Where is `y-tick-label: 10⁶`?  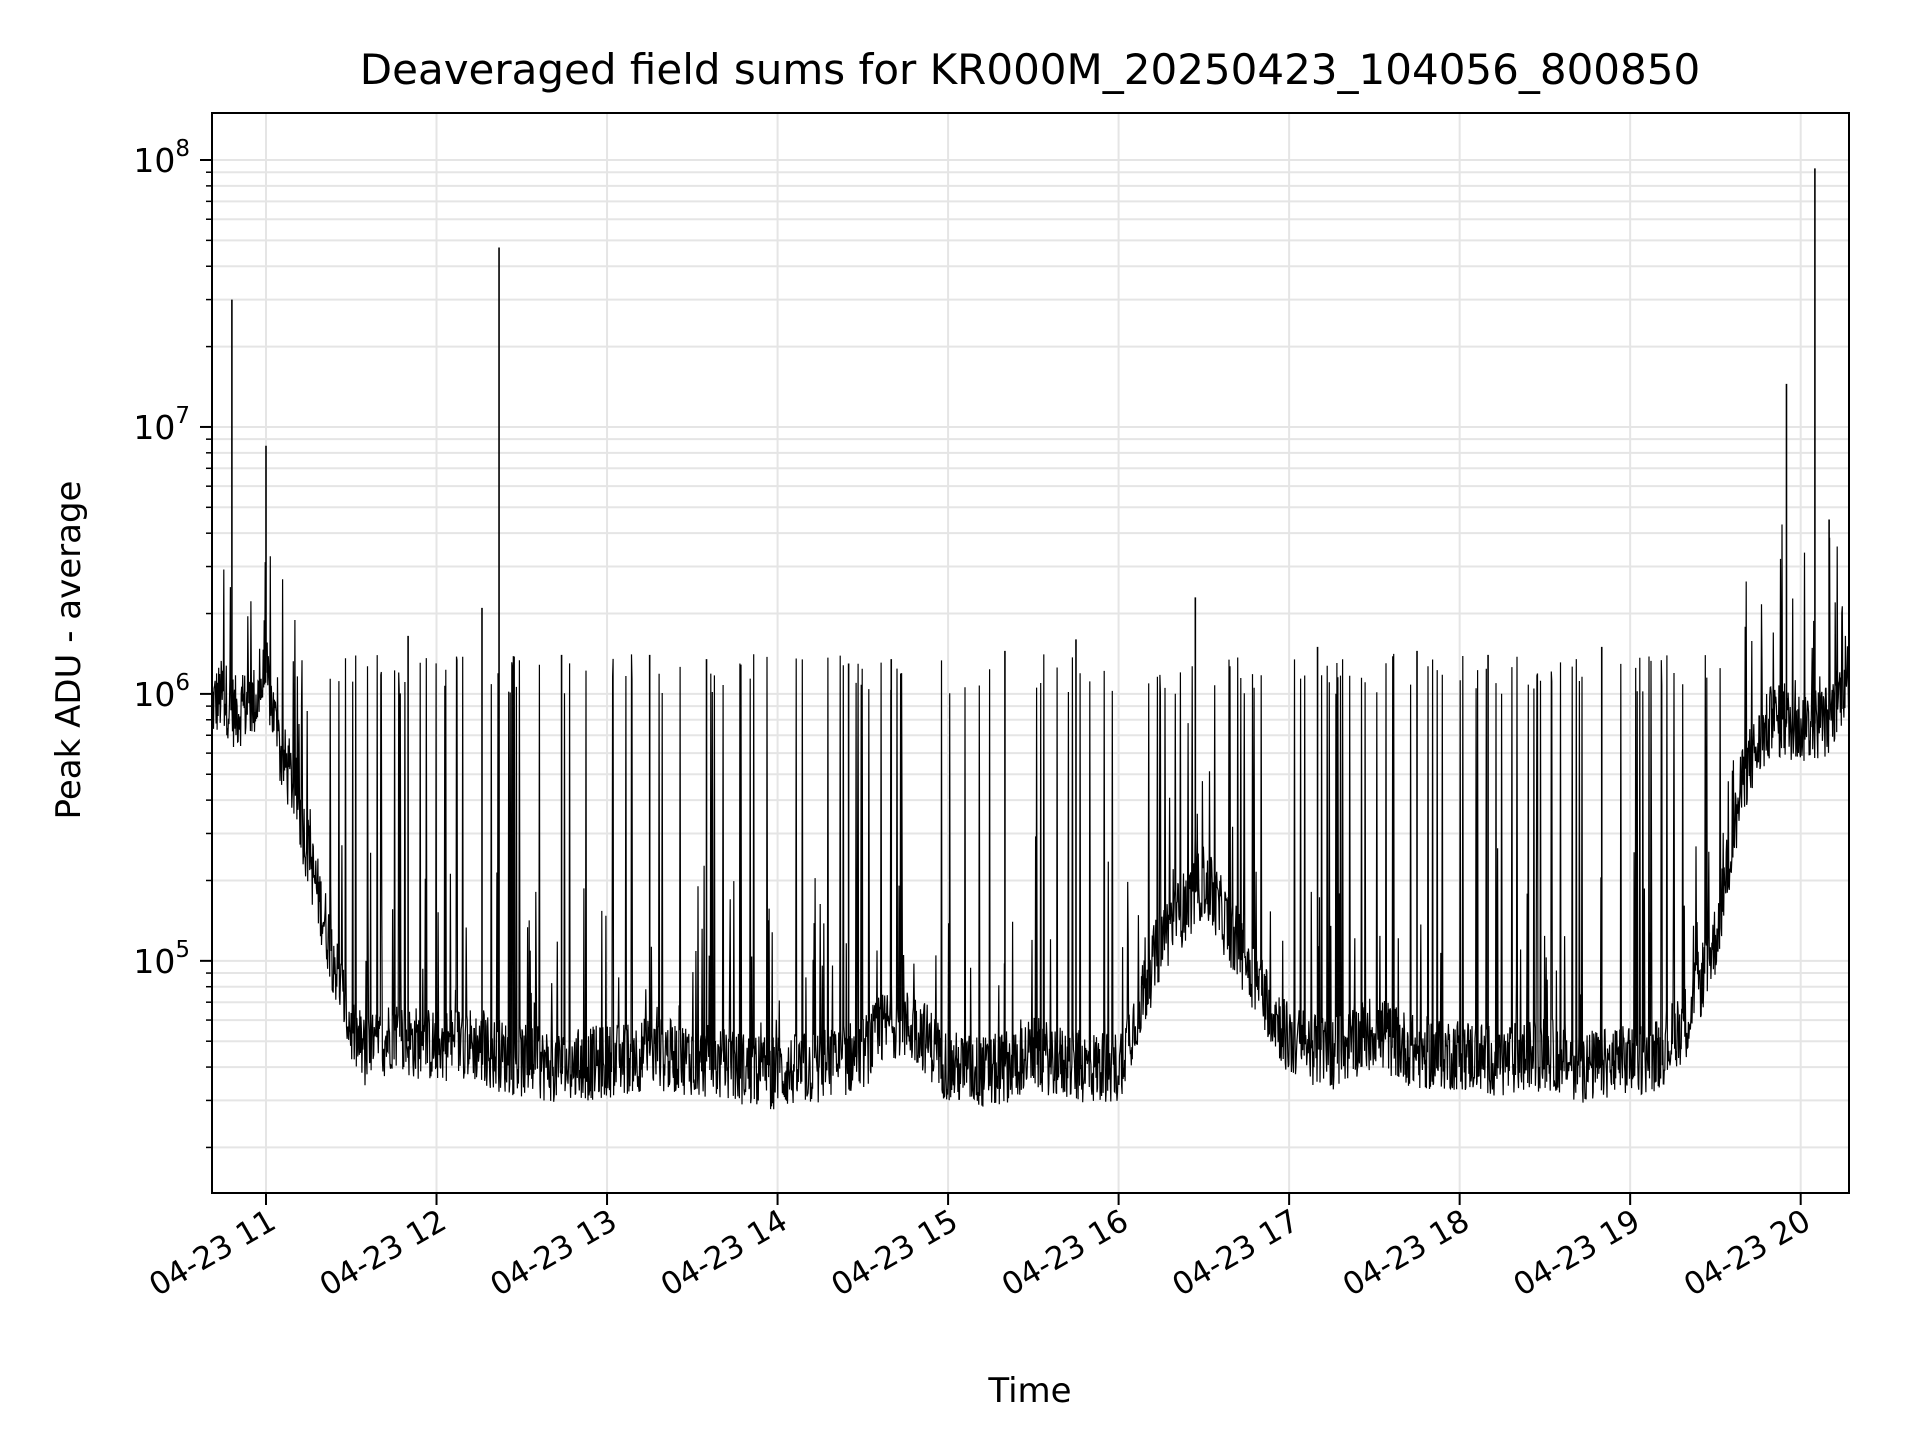
y-tick-label: 10⁶ is located at coordinates (161, 692).